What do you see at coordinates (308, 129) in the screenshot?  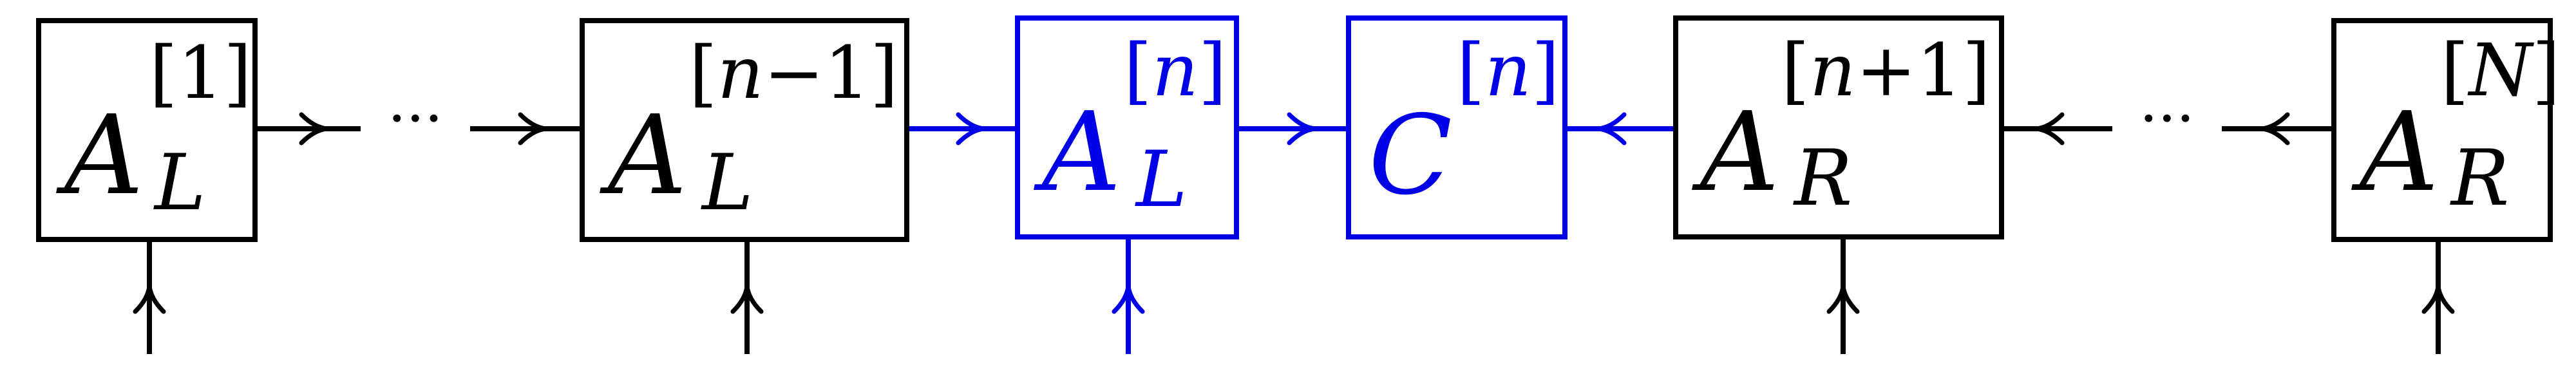 I see `bond-1-to-ellipsis` at bounding box center [308, 129].